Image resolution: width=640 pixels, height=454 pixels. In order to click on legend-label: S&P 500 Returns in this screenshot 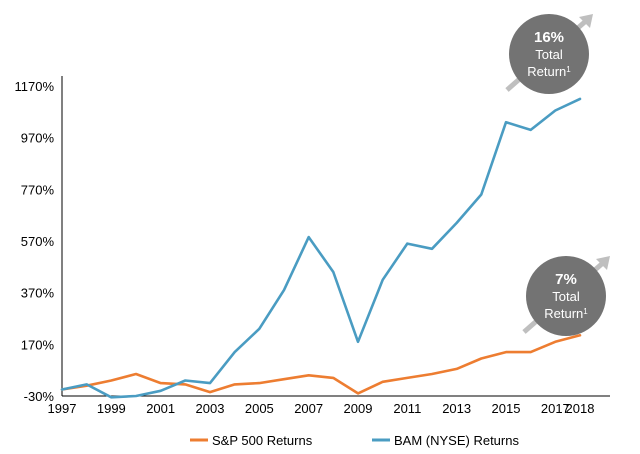, I will do `click(262, 440)`.